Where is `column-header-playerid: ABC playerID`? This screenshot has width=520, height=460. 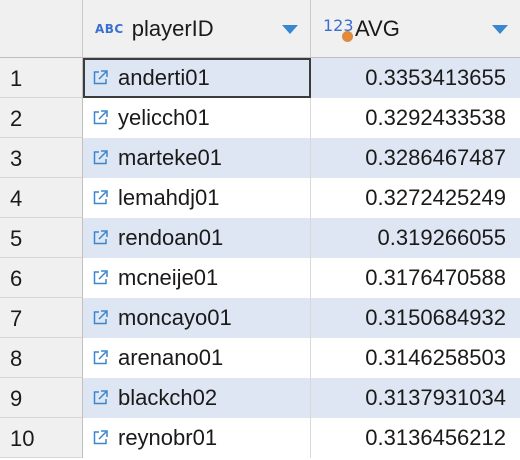 column-header-playerid: ABC playerID is located at coordinates (197, 29).